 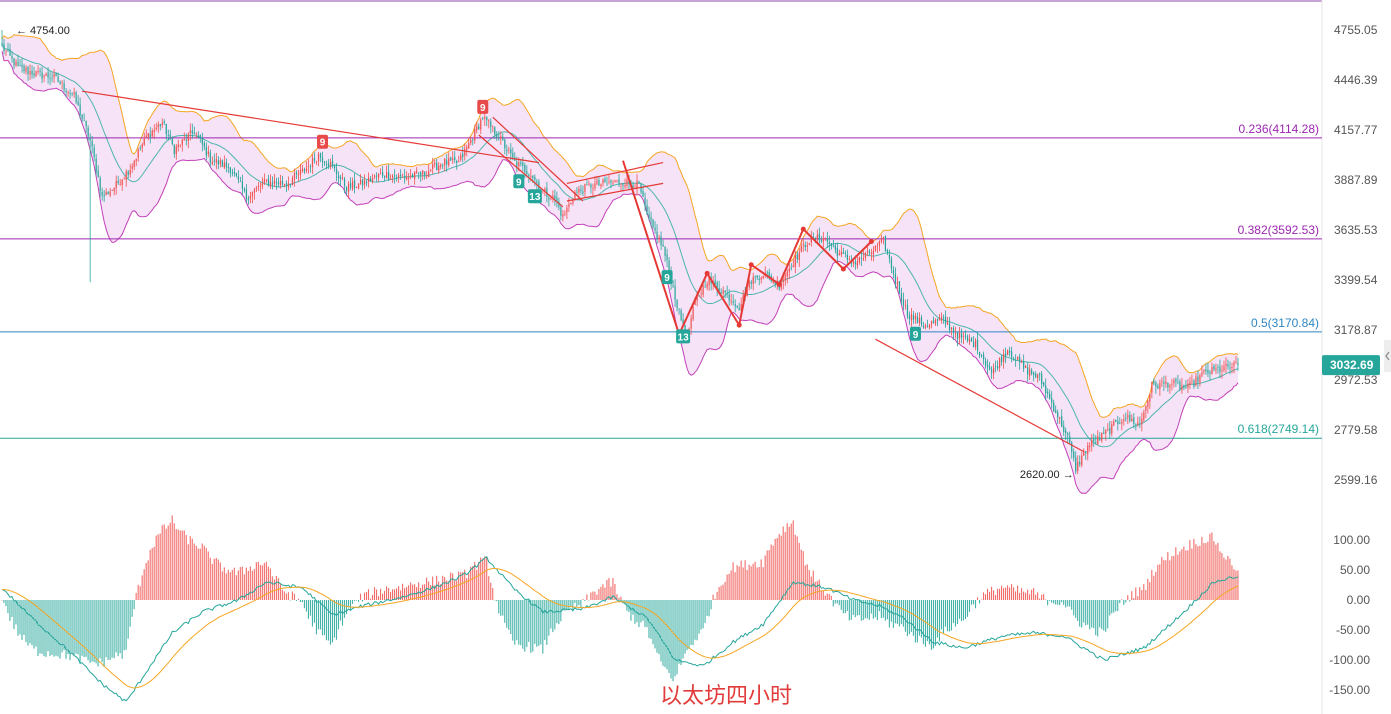 What do you see at coordinates (1359, 600) in the screenshot?
I see `macd-tick-label: 0.00` at bounding box center [1359, 600].